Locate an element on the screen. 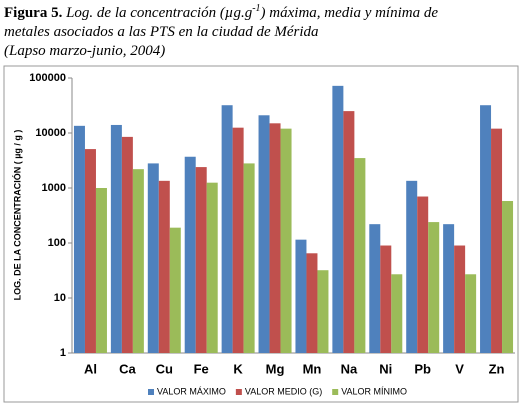 The height and width of the screenshot is (405, 521). x-tick-label: Ni is located at coordinates (385, 368).